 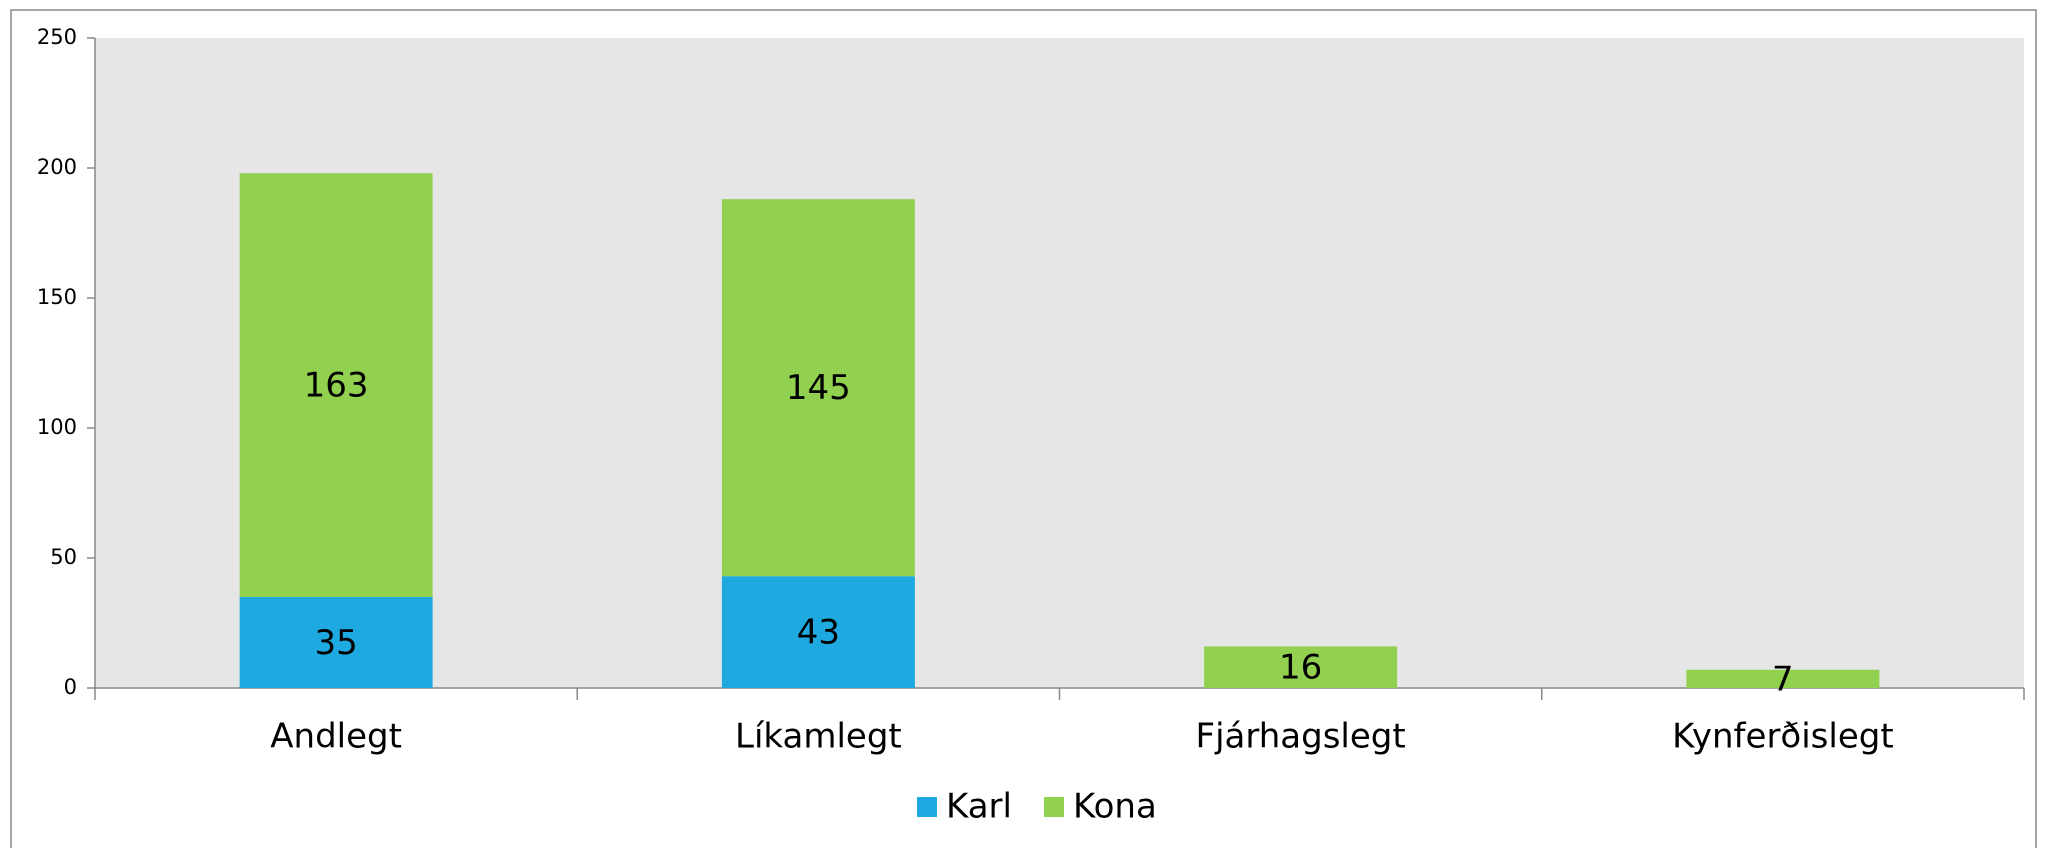 I want to click on x-tick-label: Kynferðislegt, so click(x=1783, y=737).